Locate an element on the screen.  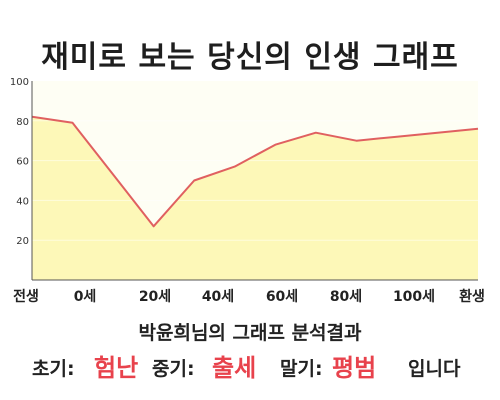
result-summary: 초기: 험난 중기: 출세 말기: 평범 입니다 is located at coordinates (253, 364).